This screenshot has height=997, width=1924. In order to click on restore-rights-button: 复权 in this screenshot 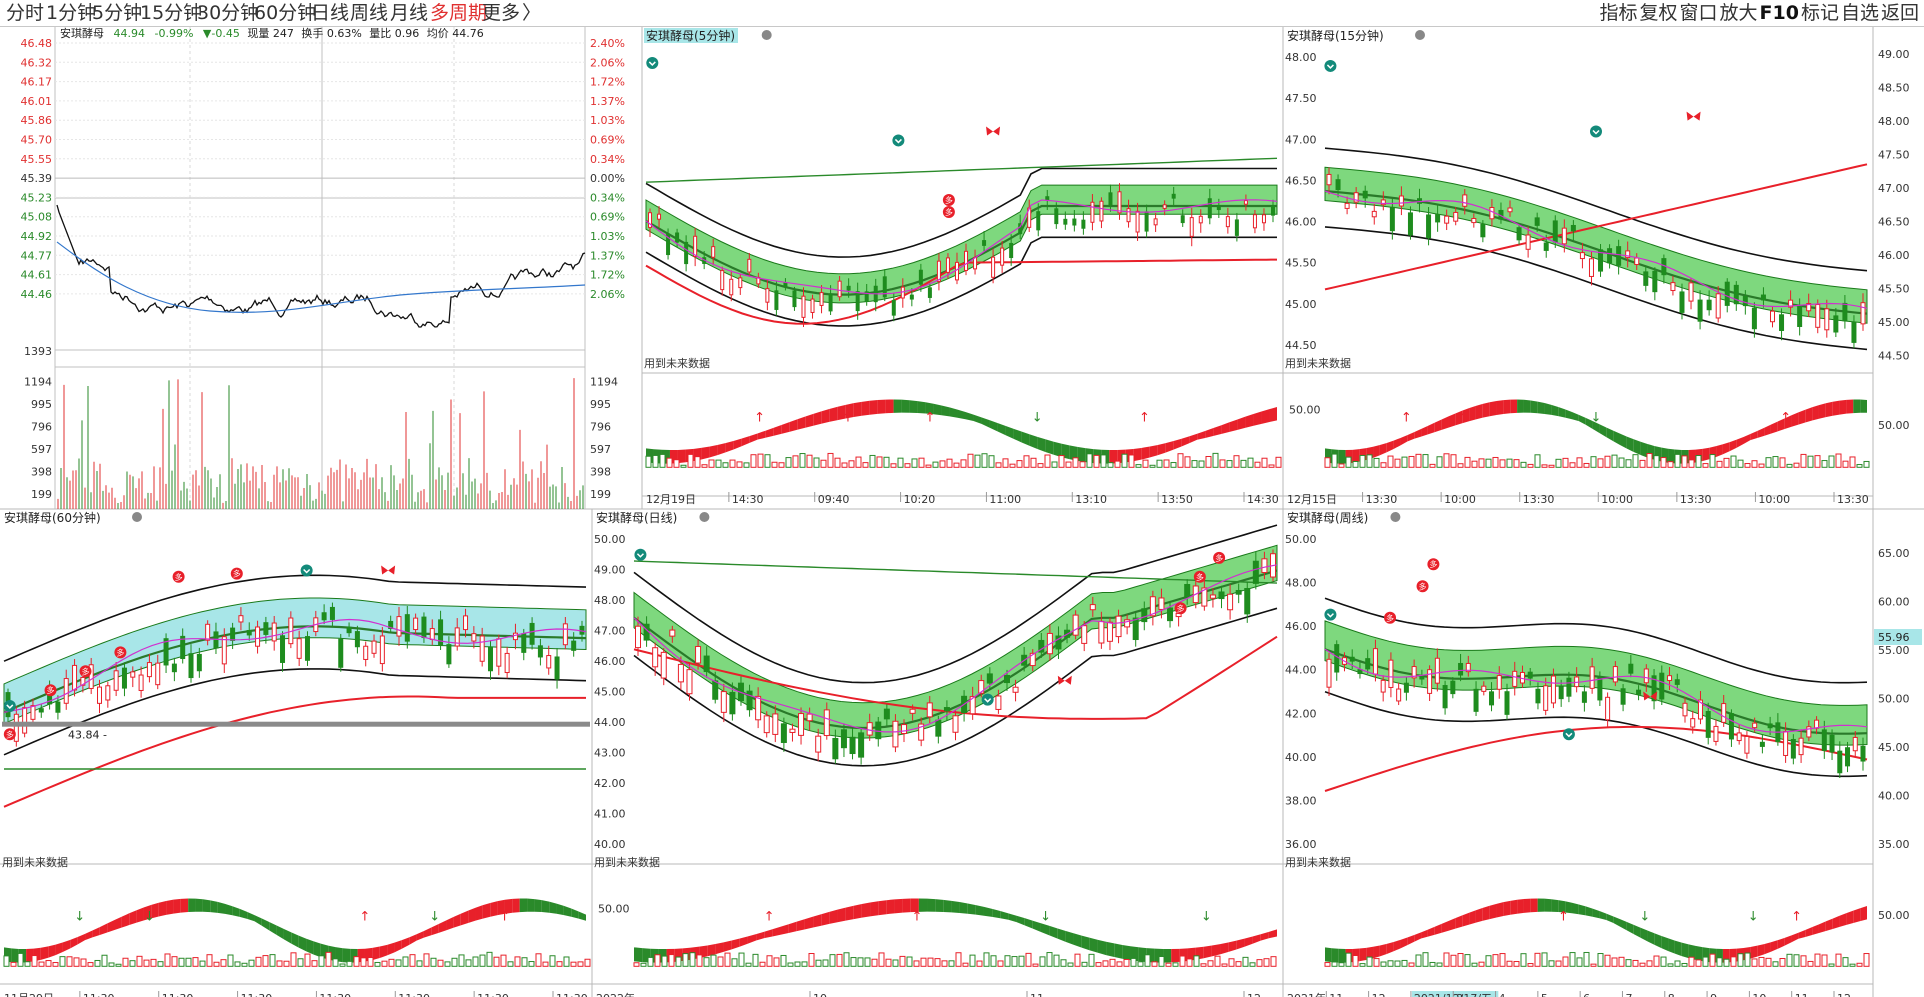, I will do `click(1658, 13)`.